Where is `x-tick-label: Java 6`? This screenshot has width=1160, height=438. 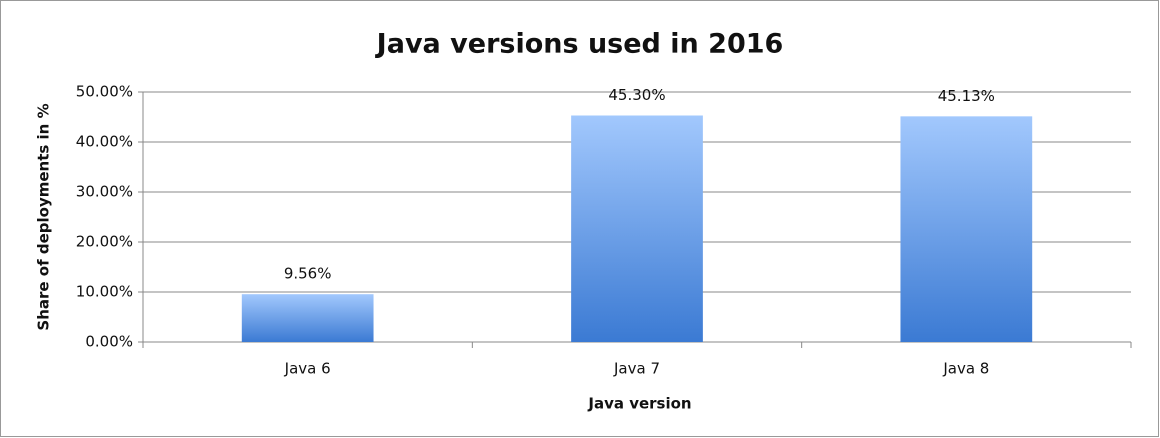
x-tick-label: Java 6 is located at coordinates (307, 369).